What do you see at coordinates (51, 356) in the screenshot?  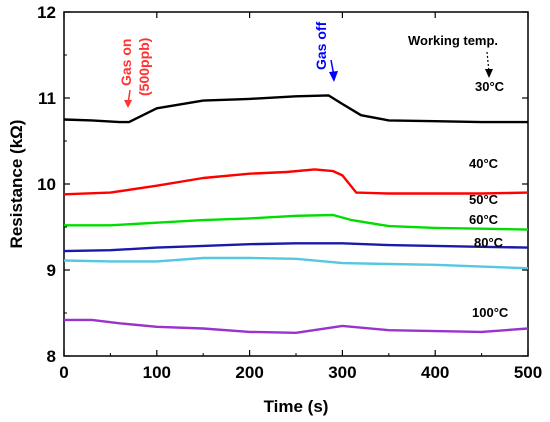 I see `y-tick-label: 8` at bounding box center [51, 356].